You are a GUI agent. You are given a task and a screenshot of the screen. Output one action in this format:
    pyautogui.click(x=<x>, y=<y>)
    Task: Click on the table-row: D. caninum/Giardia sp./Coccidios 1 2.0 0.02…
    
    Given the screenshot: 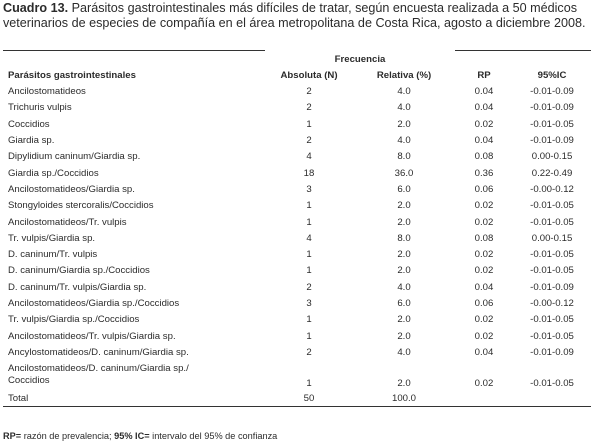 What is the action you would take?
    pyautogui.click(x=297, y=271)
    